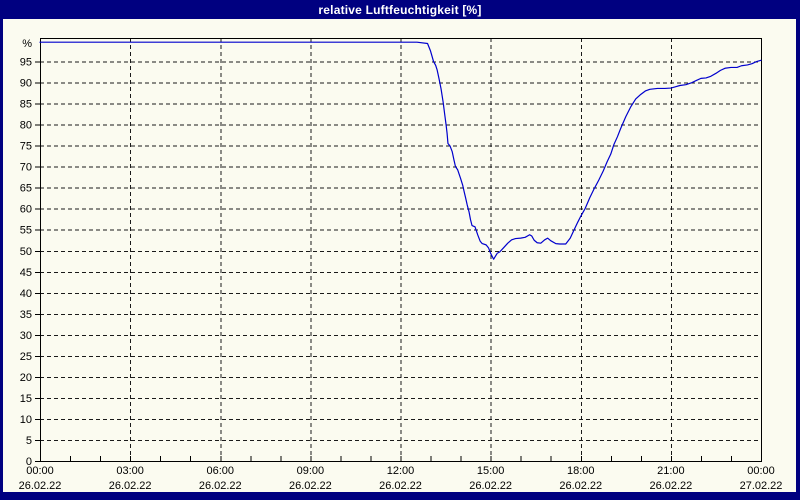 The width and height of the screenshot is (800, 500). What do you see at coordinates (26, 210) in the screenshot?
I see `y-axis-tick-label: 60` at bounding box center [26, 210].